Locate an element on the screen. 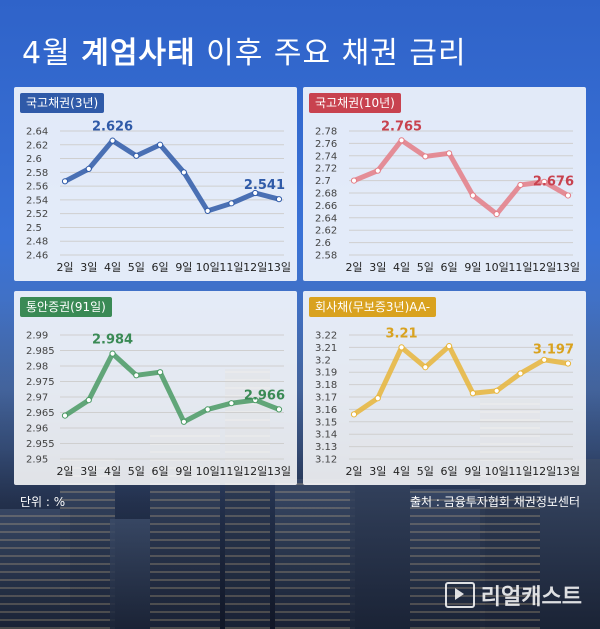 This screenshot has height=629, width=600. y-tick-label: 2.64 is located at coordinates (37, 132).